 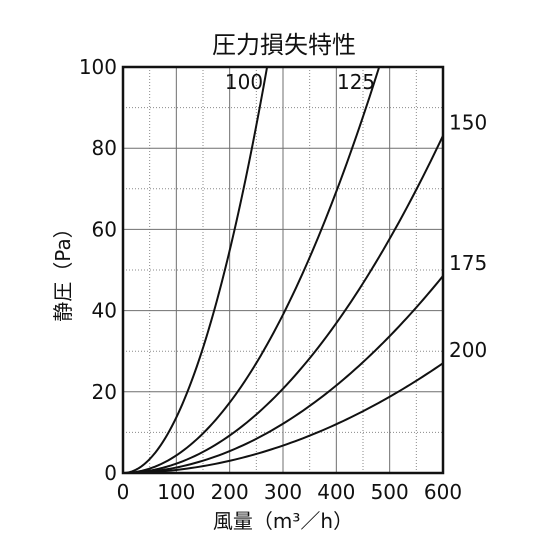 I want to click on y-axis-label: 静圧（Pa）, so click(x=63, y=269).